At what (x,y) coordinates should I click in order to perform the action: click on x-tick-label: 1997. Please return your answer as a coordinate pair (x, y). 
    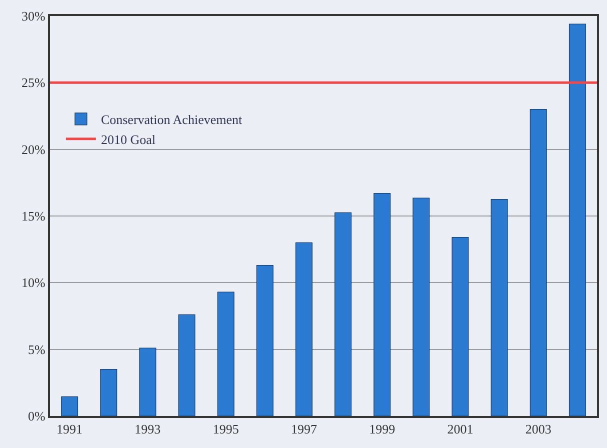
    Looking at the image, I should click on (304, 429).